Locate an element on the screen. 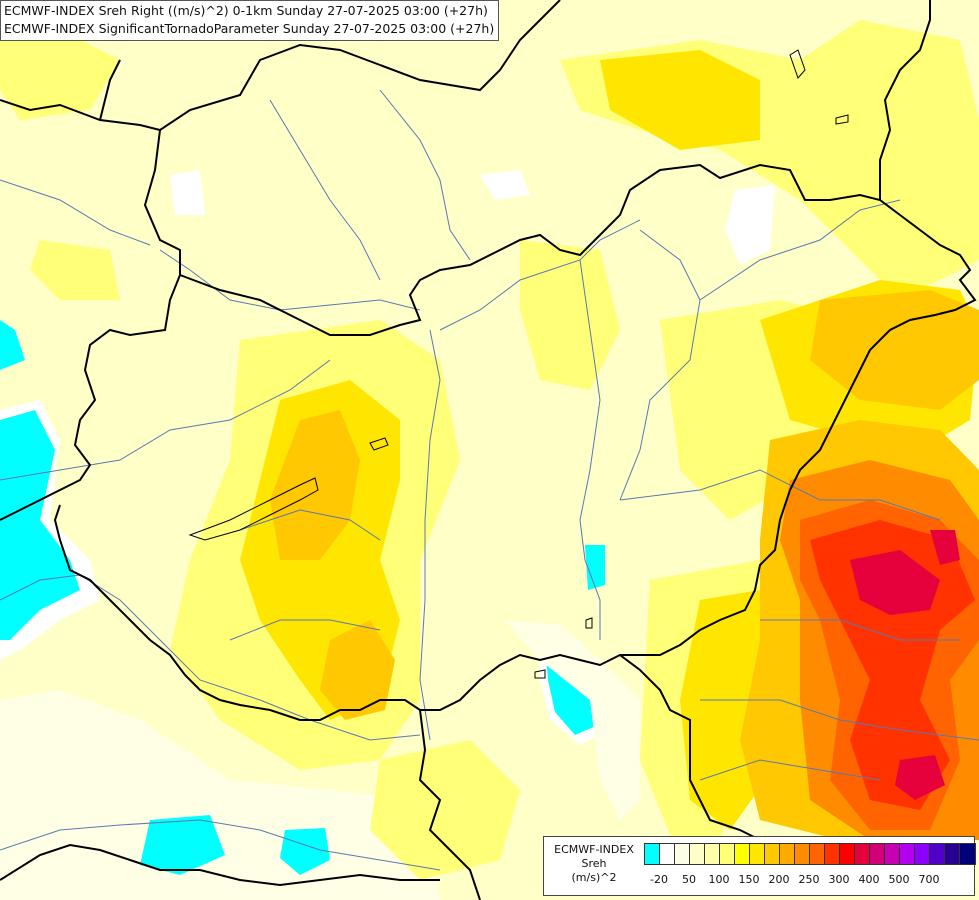  legend-color-bar is located at coordinates (810, 854).